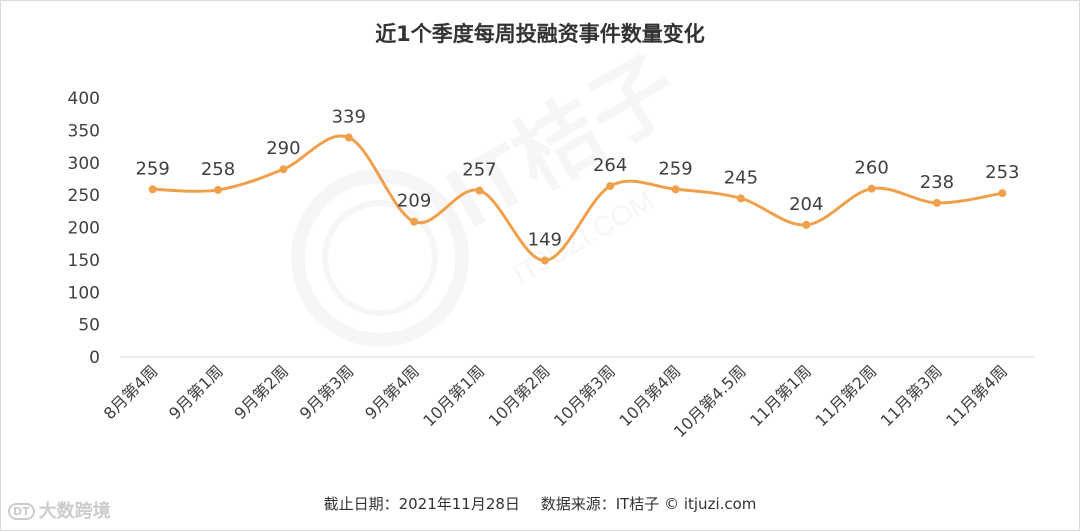 The width and height of the screenshot is (1080, 531). What do you see at coordinates (563, 142) in the screenshot?
I see `watermark-text: IT桔子` at bounding box center [563, 142].